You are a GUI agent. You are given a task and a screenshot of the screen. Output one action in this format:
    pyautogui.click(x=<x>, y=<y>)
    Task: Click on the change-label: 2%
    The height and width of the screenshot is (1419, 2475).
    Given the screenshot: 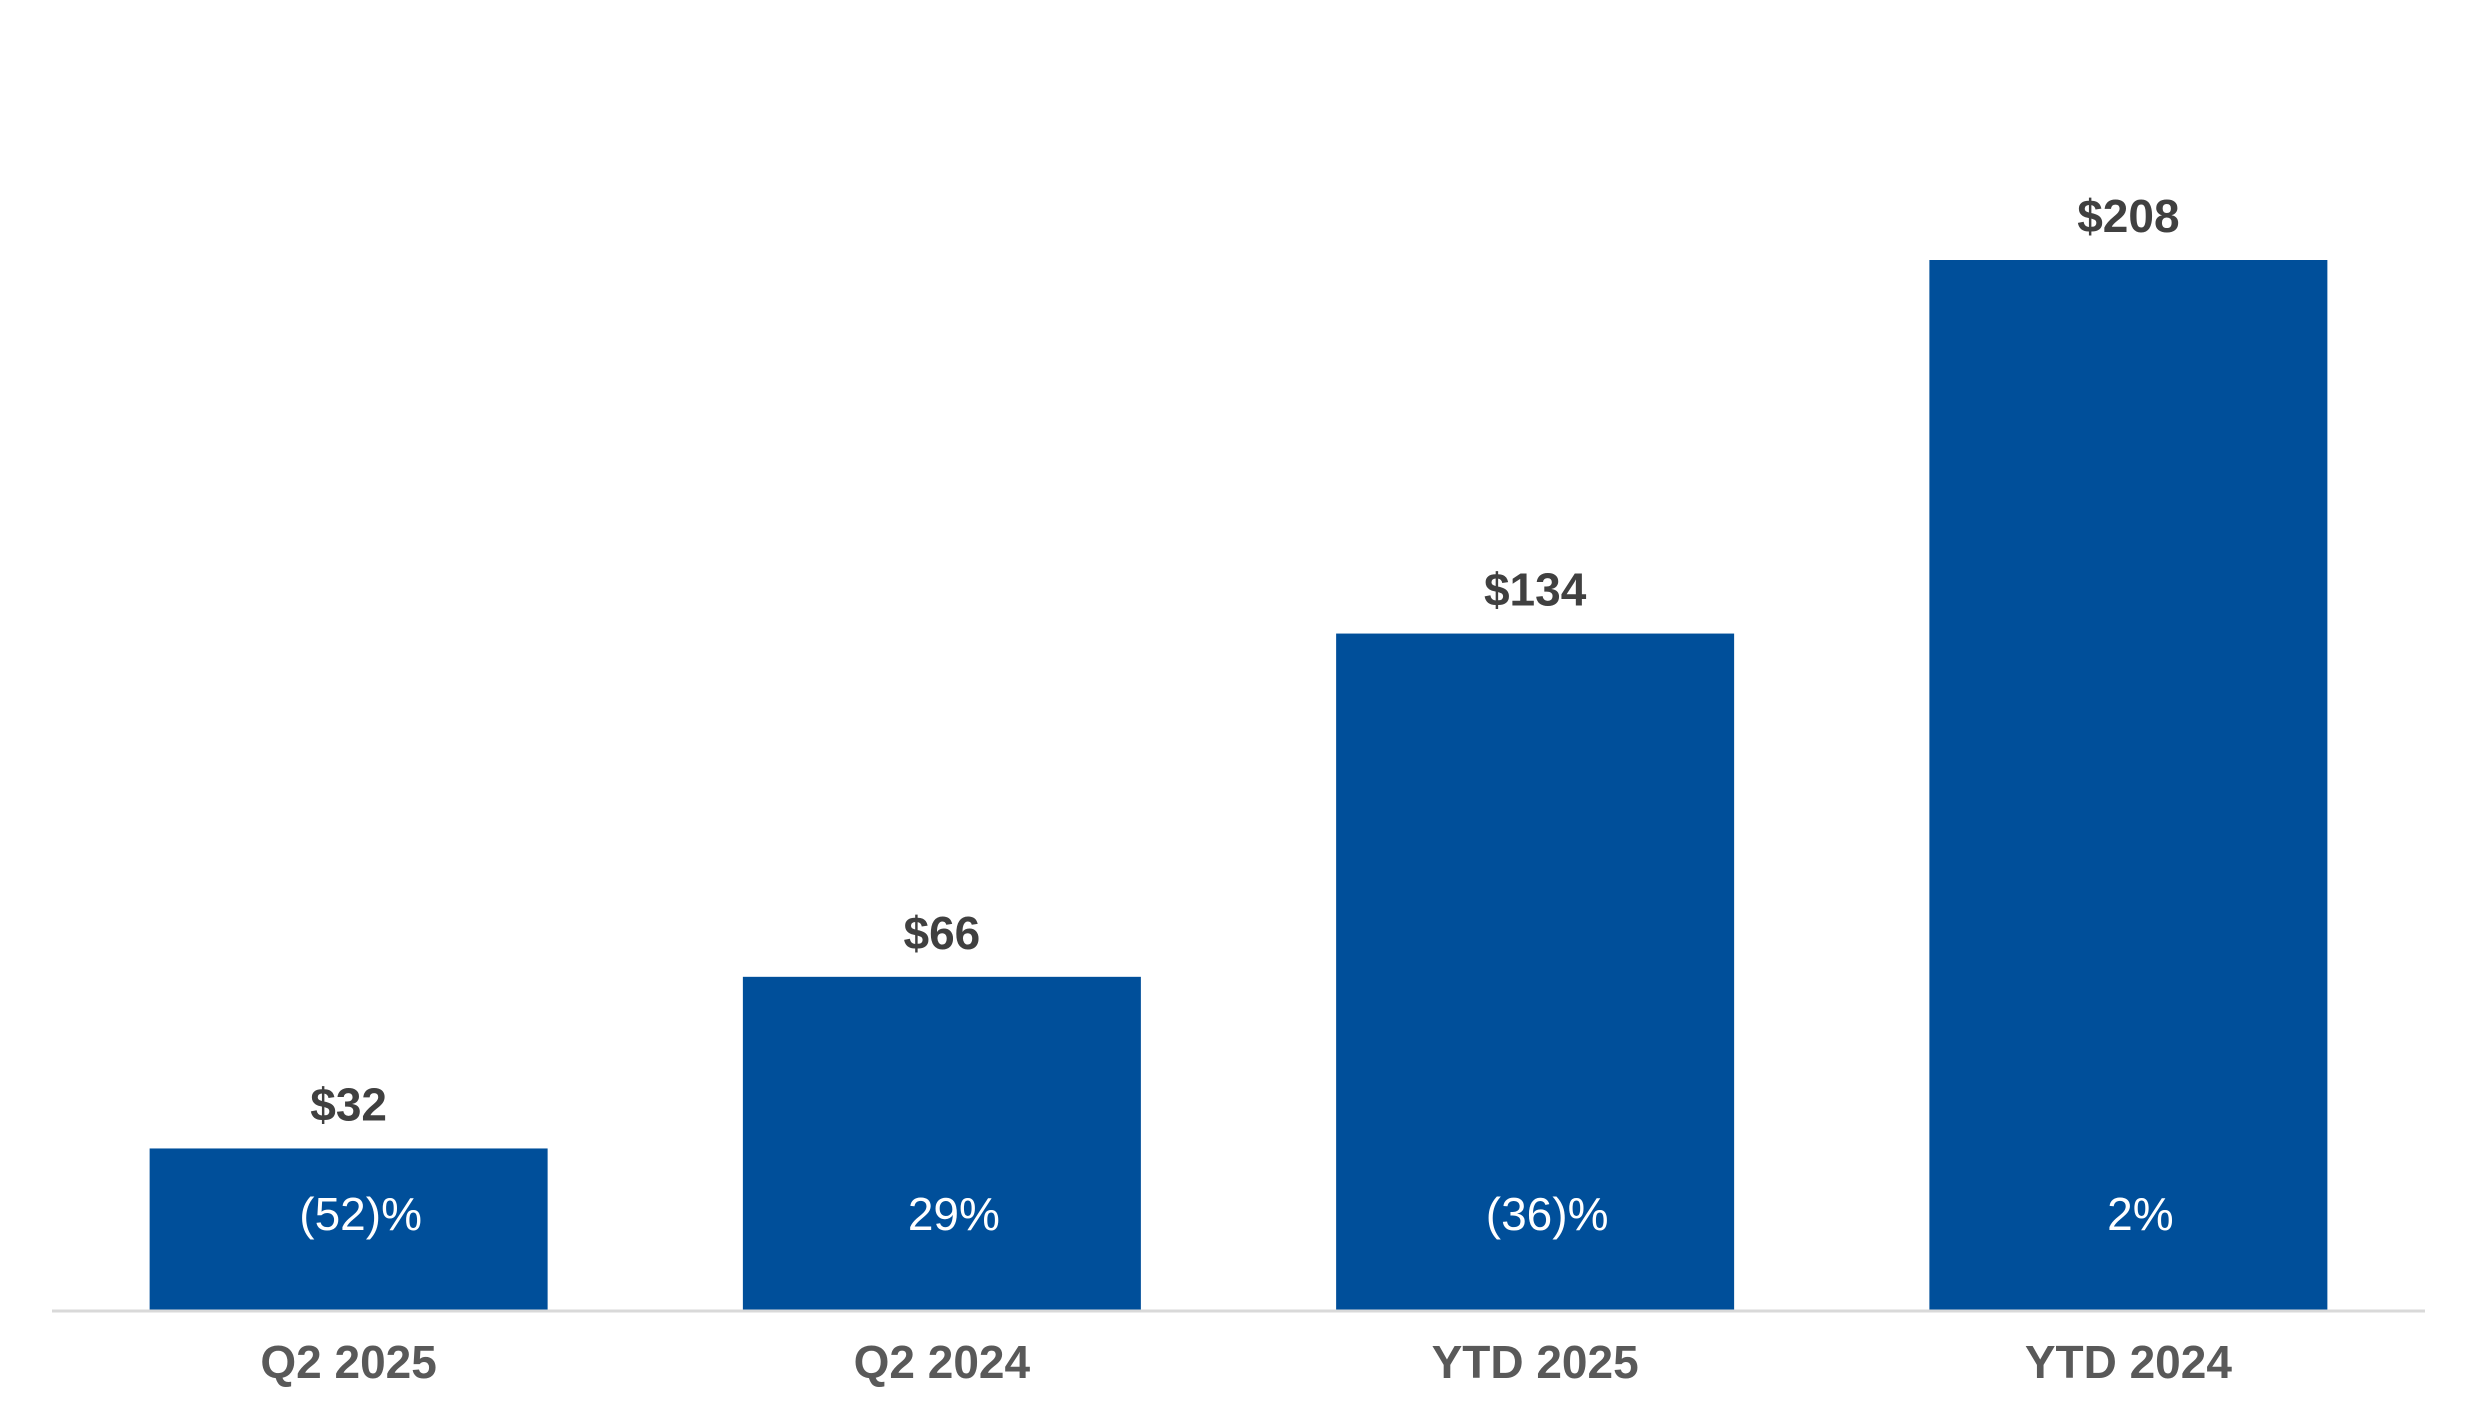 What is the action you would take?
    pyautogui.click(x=2140, y=1214)
    